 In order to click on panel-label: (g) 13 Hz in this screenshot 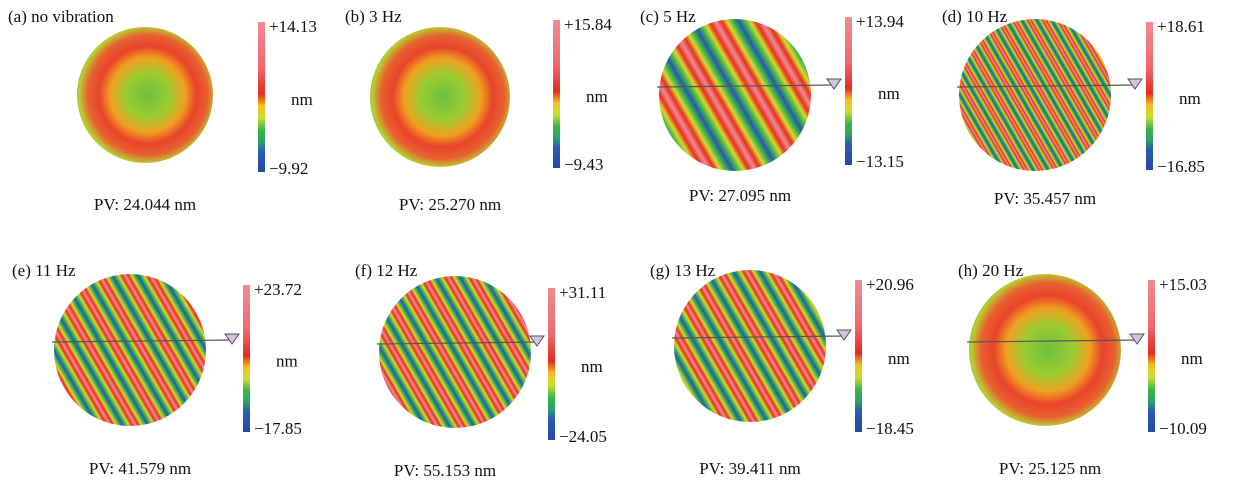, I will do `click(683, 270)`.